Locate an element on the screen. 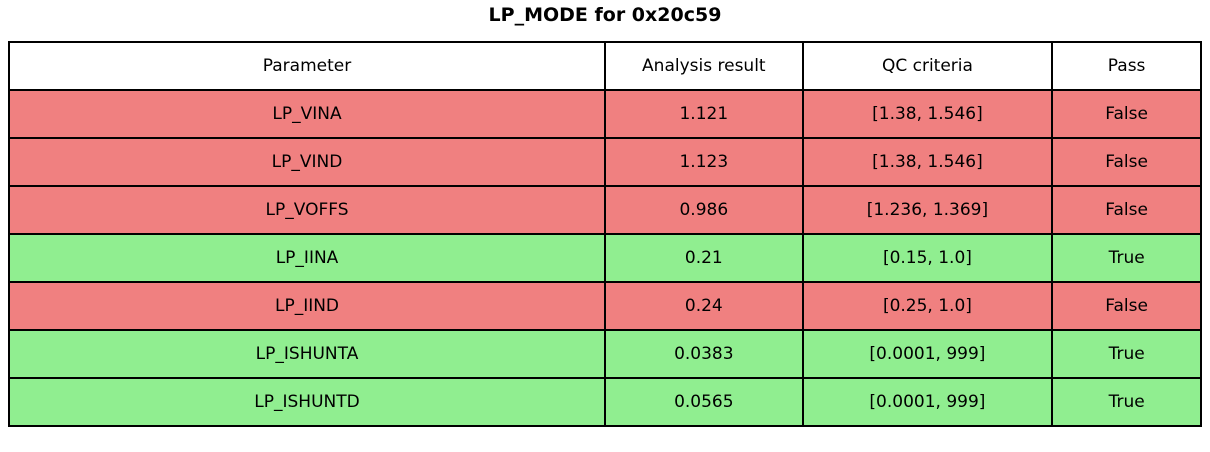  table-row: LP_VOFFS 0.986 [1.236, 1.369] False is located at coordinates (604, 210).